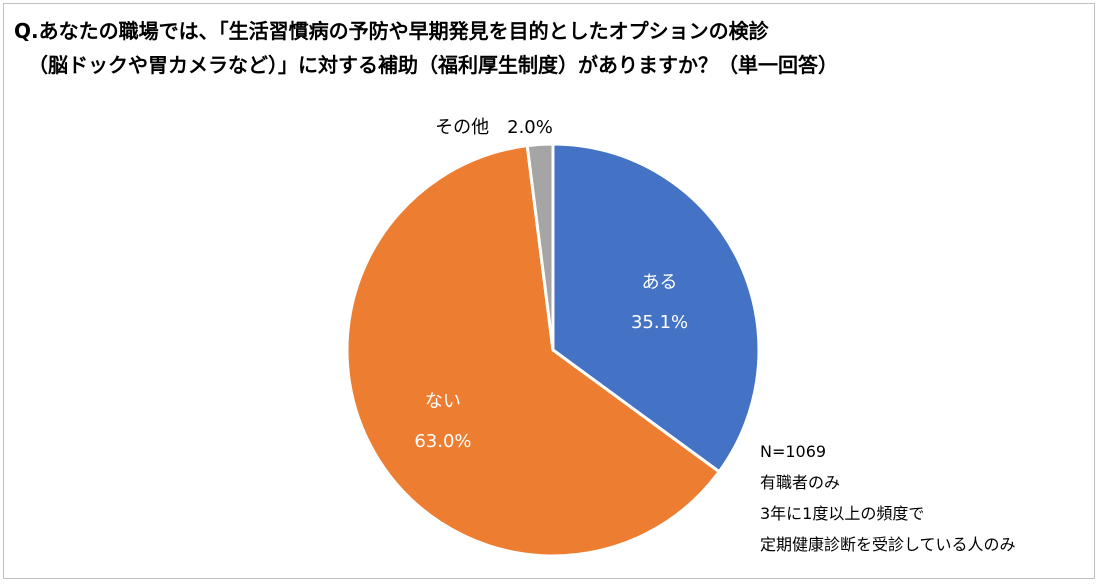  What do you see at coordinates (494, 127) in the screenshot?
I see `slice-outside-label: その他 2.0%` at bounding box center [494, 127].